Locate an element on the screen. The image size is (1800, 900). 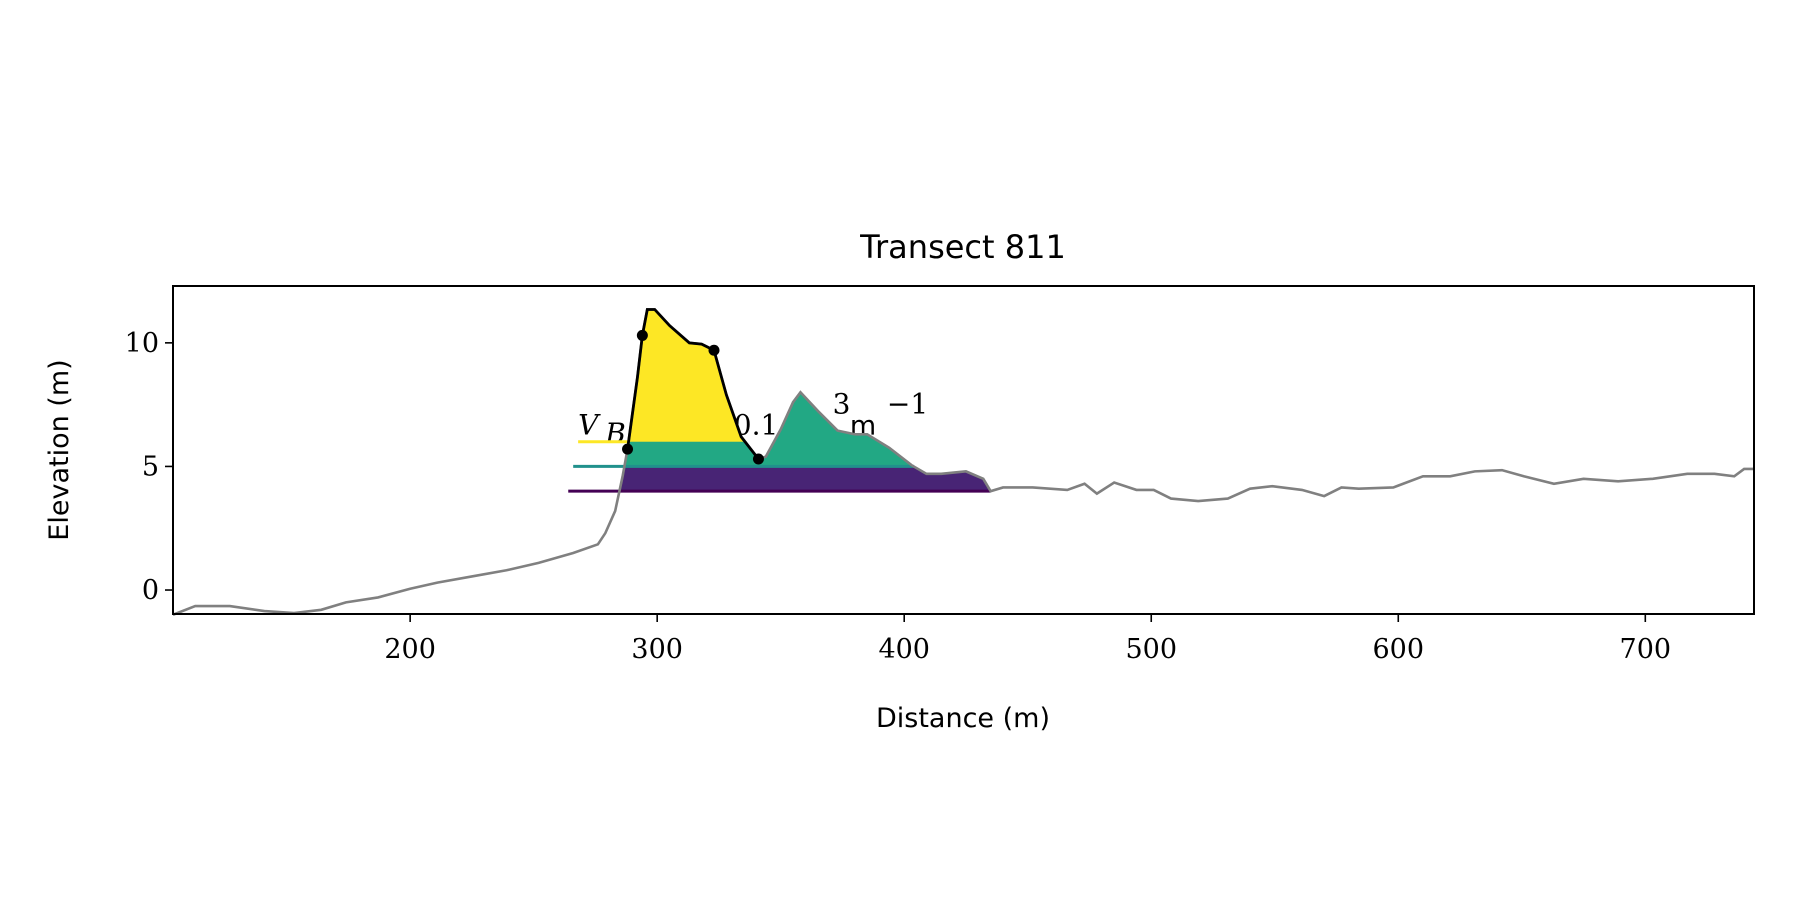
x-tick-label: 700 is located at coordinates (1646, 649).